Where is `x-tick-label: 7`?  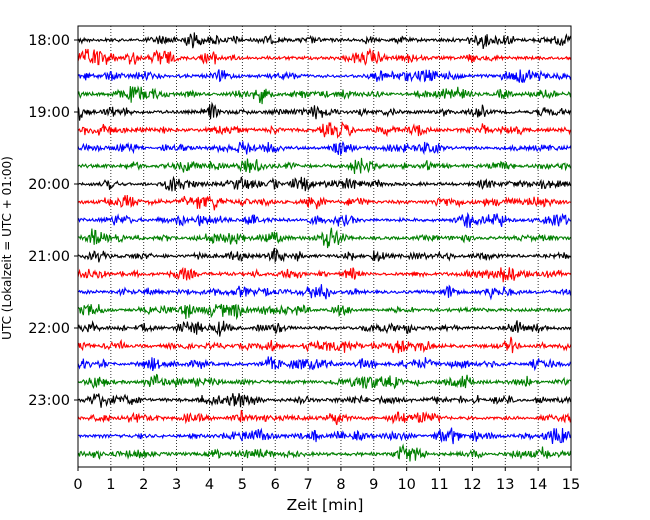 x-tick-label: 7 is located at coordinates (307, 485).